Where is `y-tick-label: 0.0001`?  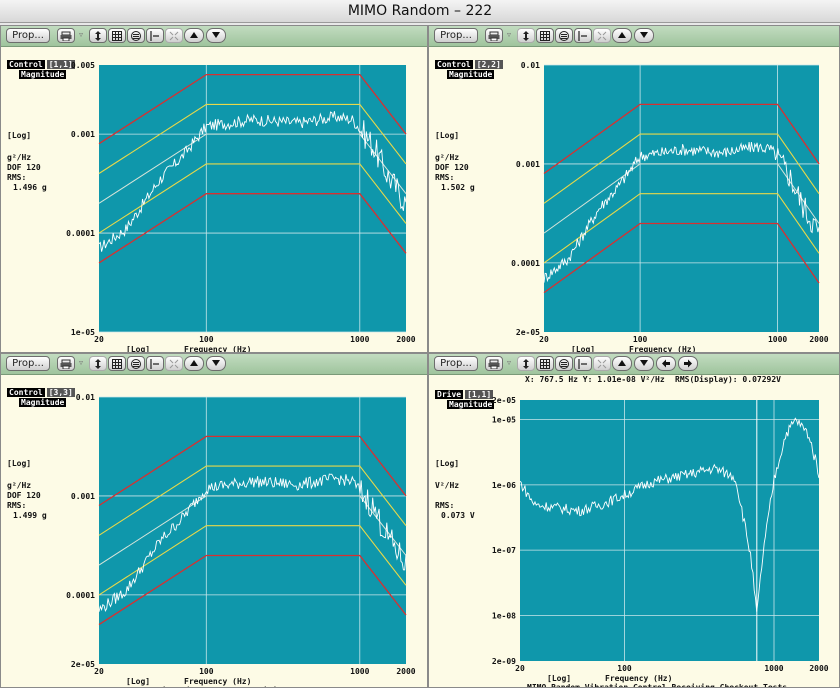 y-tick-label: 0.0001 is located at coordinates (80, 595).